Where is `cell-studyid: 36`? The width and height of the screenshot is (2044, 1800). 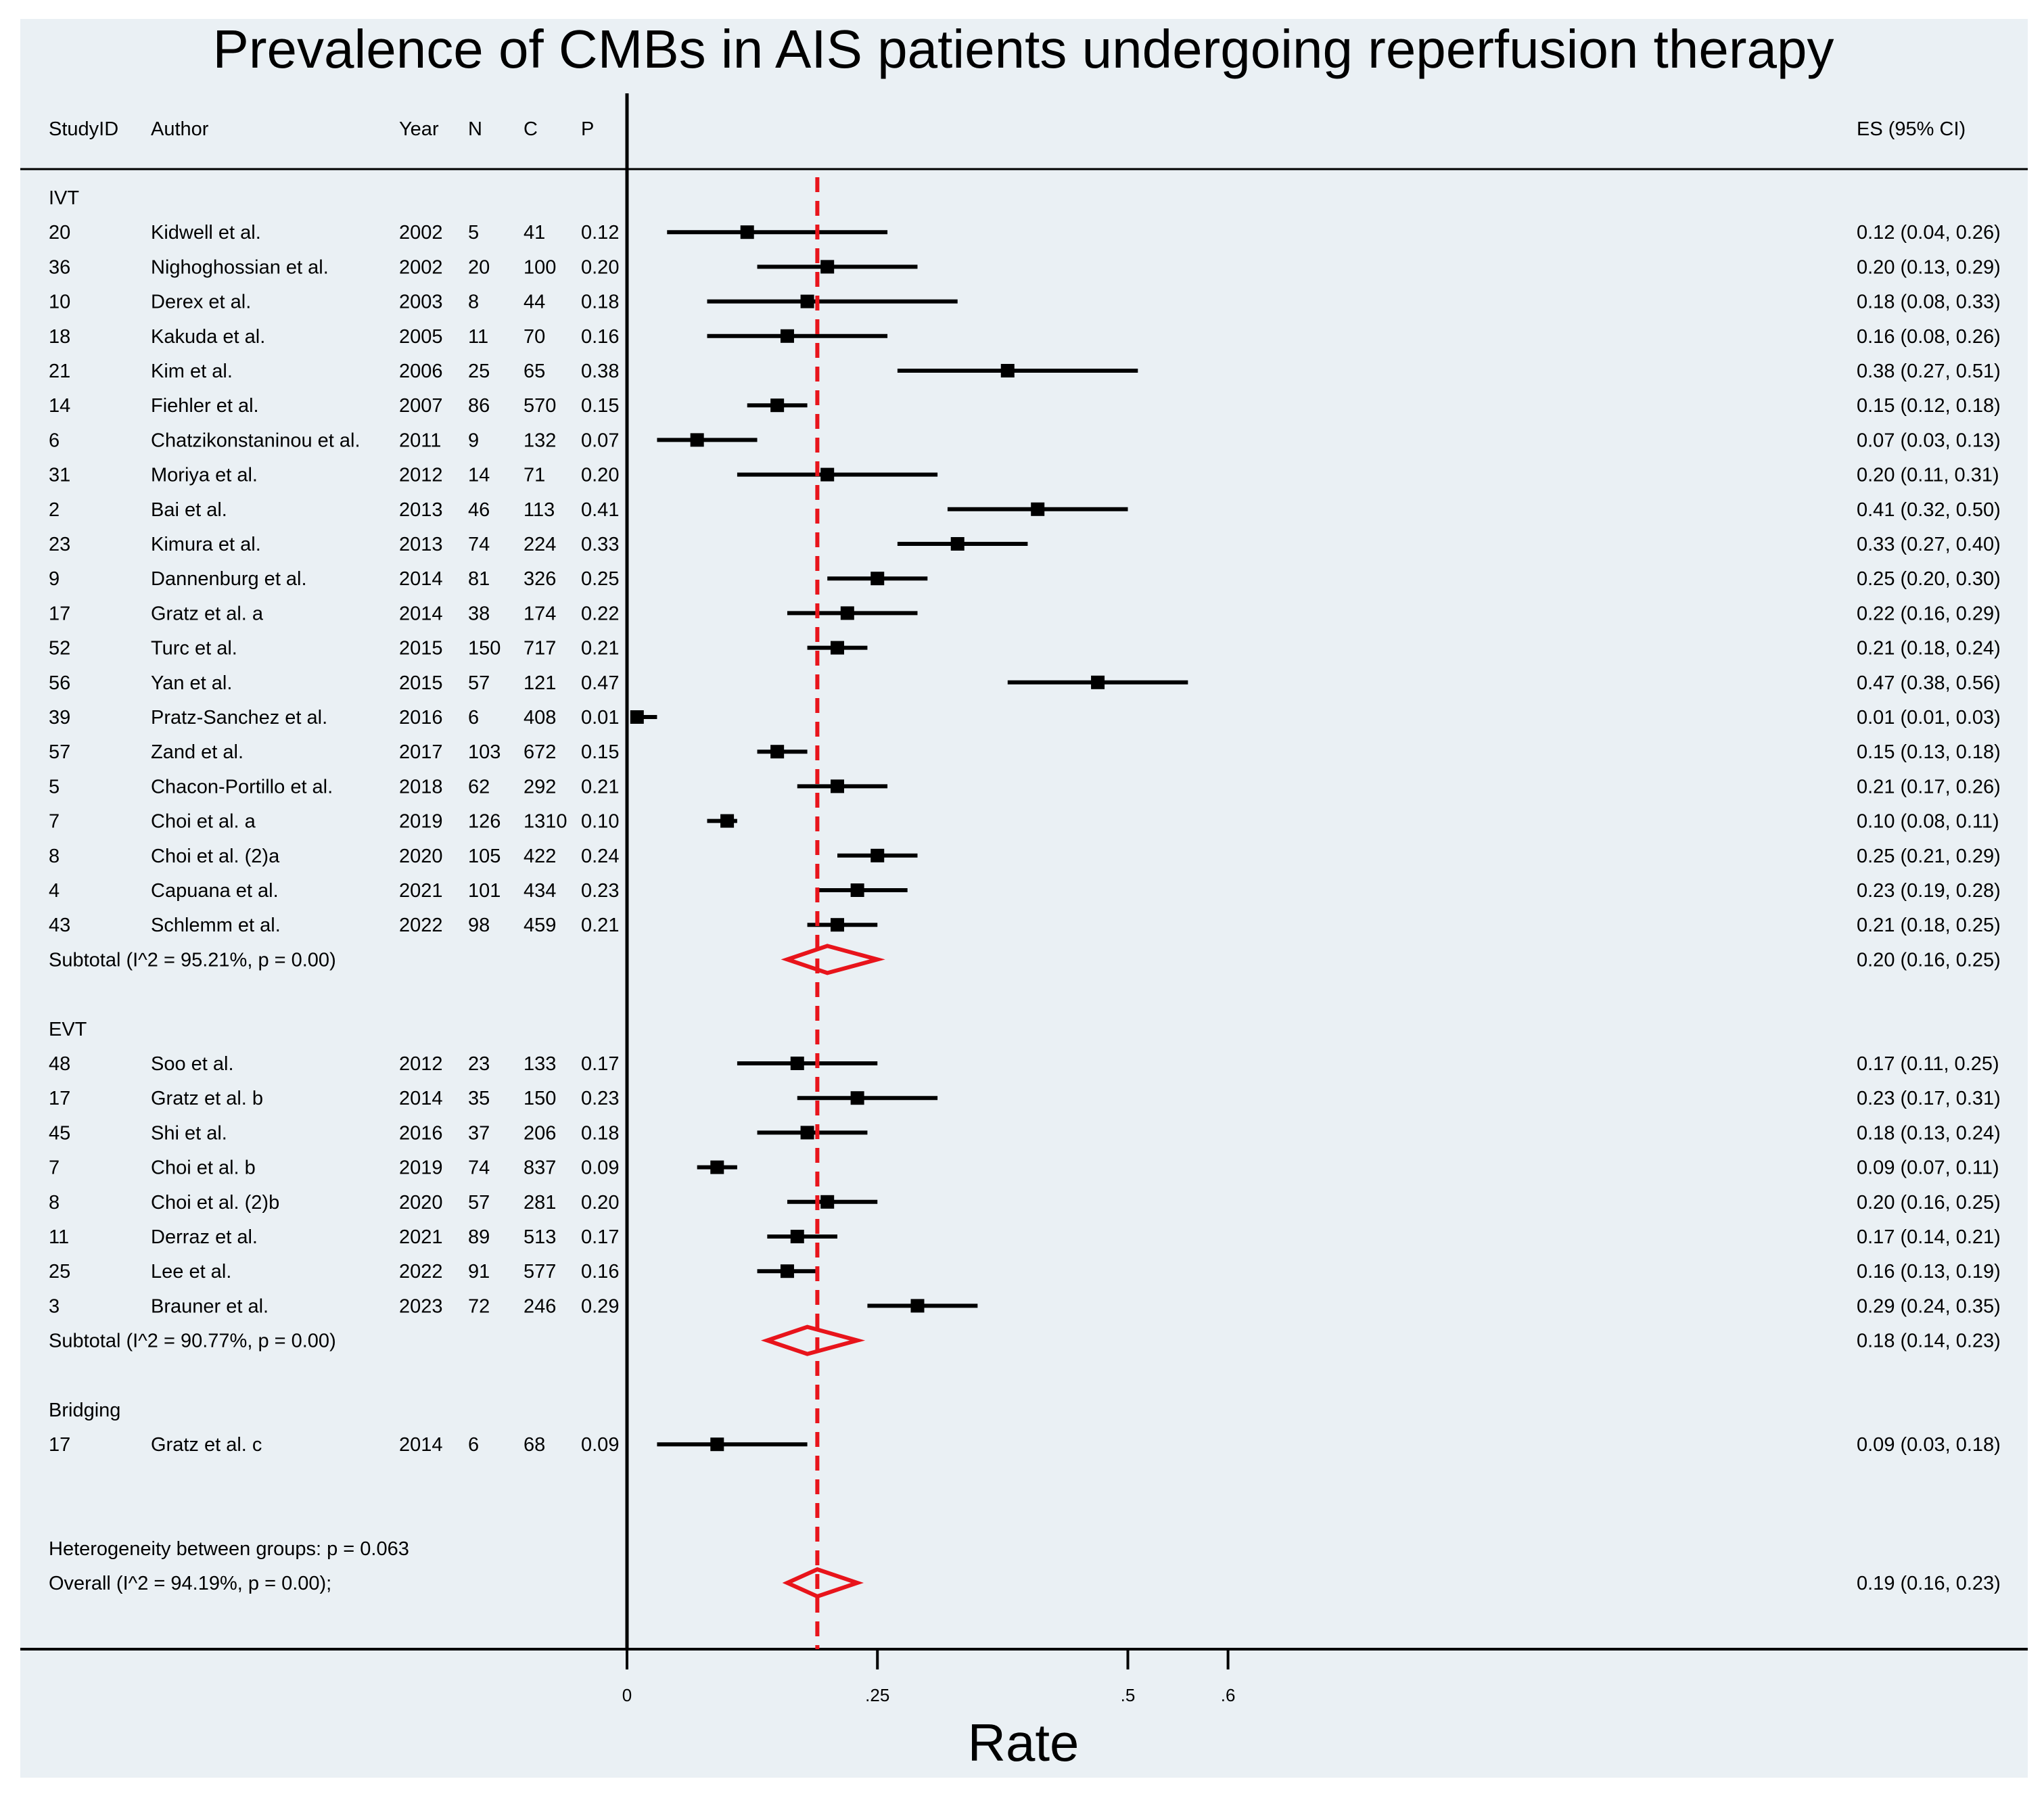
cell-studyid: 36 is located at coordinates (59, 267).